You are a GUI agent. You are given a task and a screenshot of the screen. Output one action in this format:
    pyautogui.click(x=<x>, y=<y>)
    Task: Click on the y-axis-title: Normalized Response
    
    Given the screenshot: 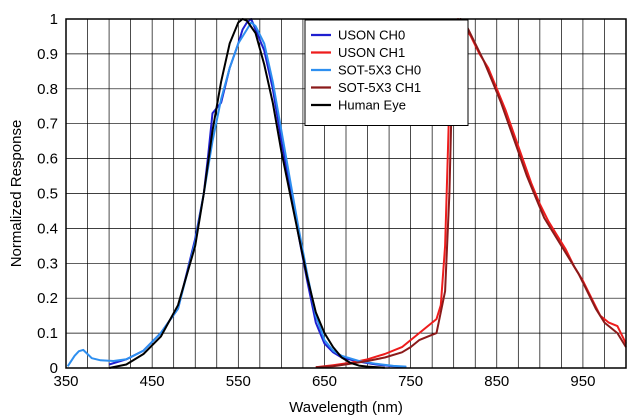 What is the action you would take?
    pyautogui.click(x=16, y=194)
    